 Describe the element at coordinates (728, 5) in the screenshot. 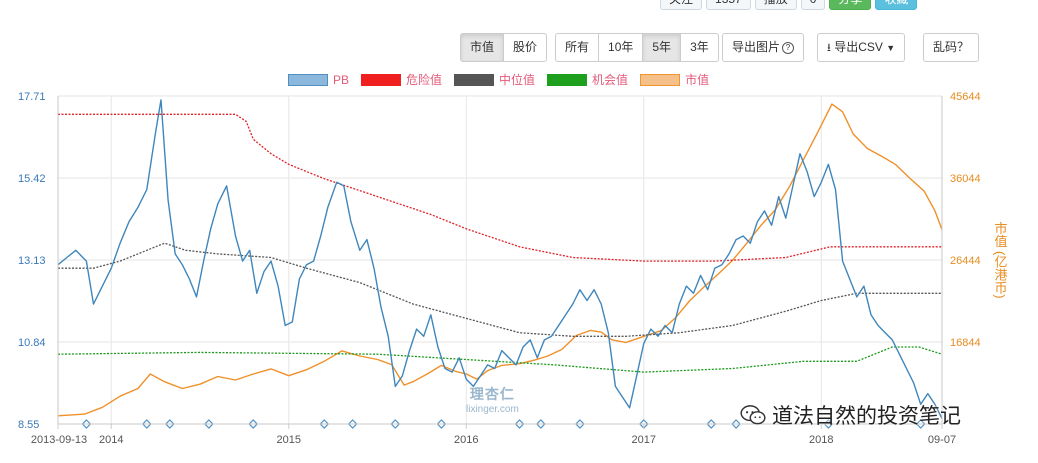

I see `follow-count: 1357` at that location.